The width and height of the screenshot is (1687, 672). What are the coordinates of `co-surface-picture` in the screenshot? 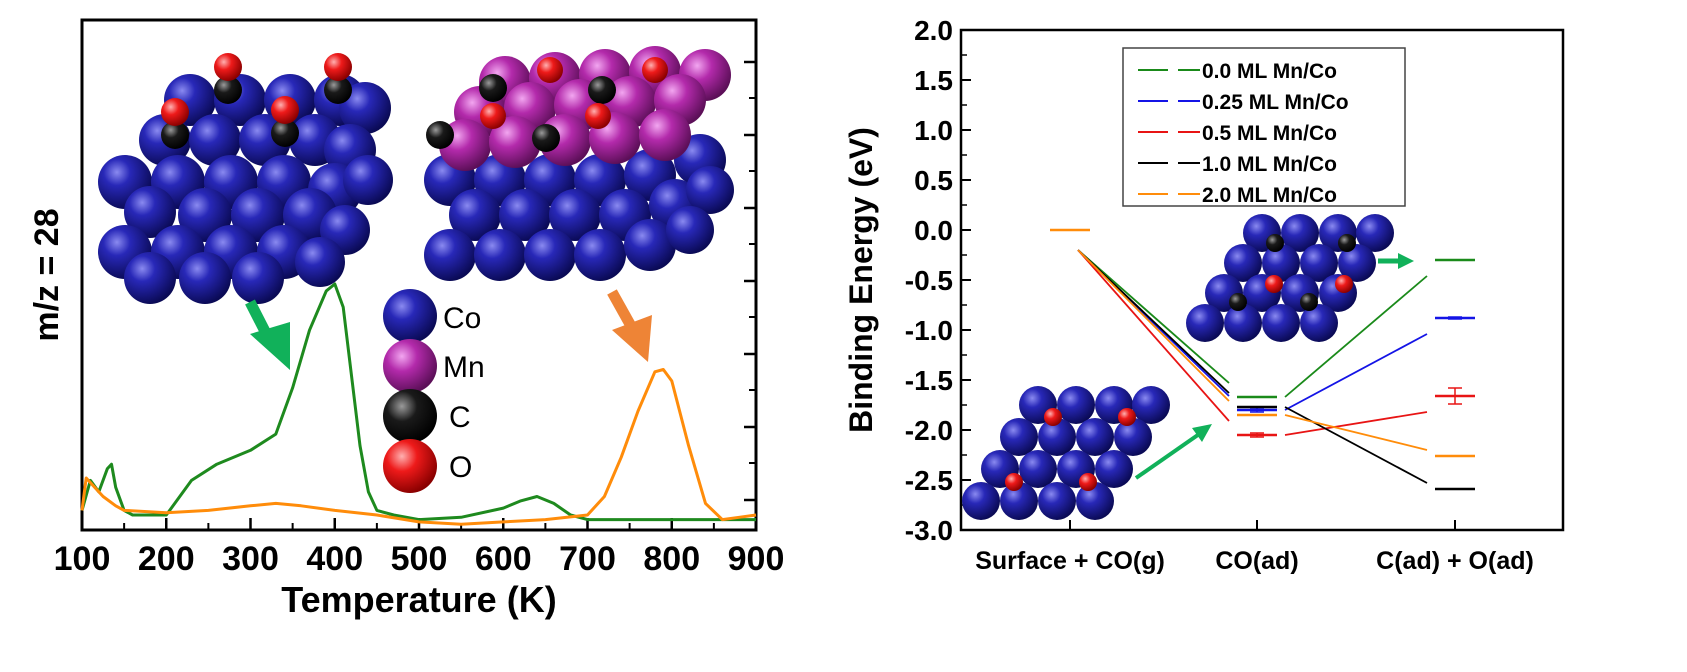 It's located at (245, 178).